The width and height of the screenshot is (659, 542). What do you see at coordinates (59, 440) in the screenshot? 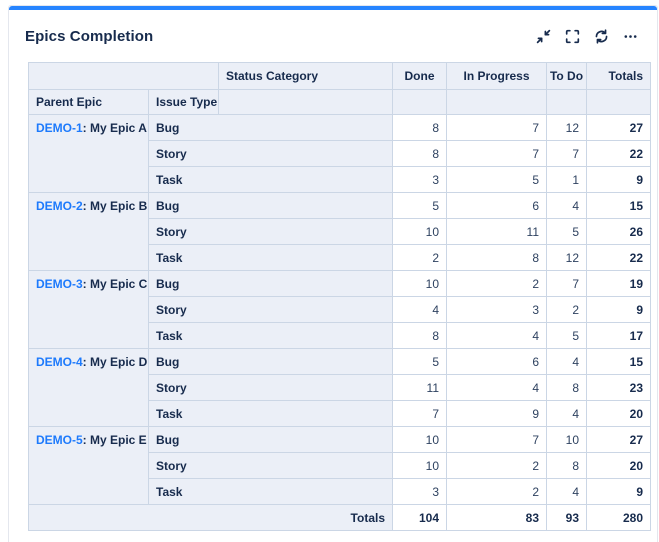
I see `epic-key-link: DEMO-5` at bounding box center [59, 440].